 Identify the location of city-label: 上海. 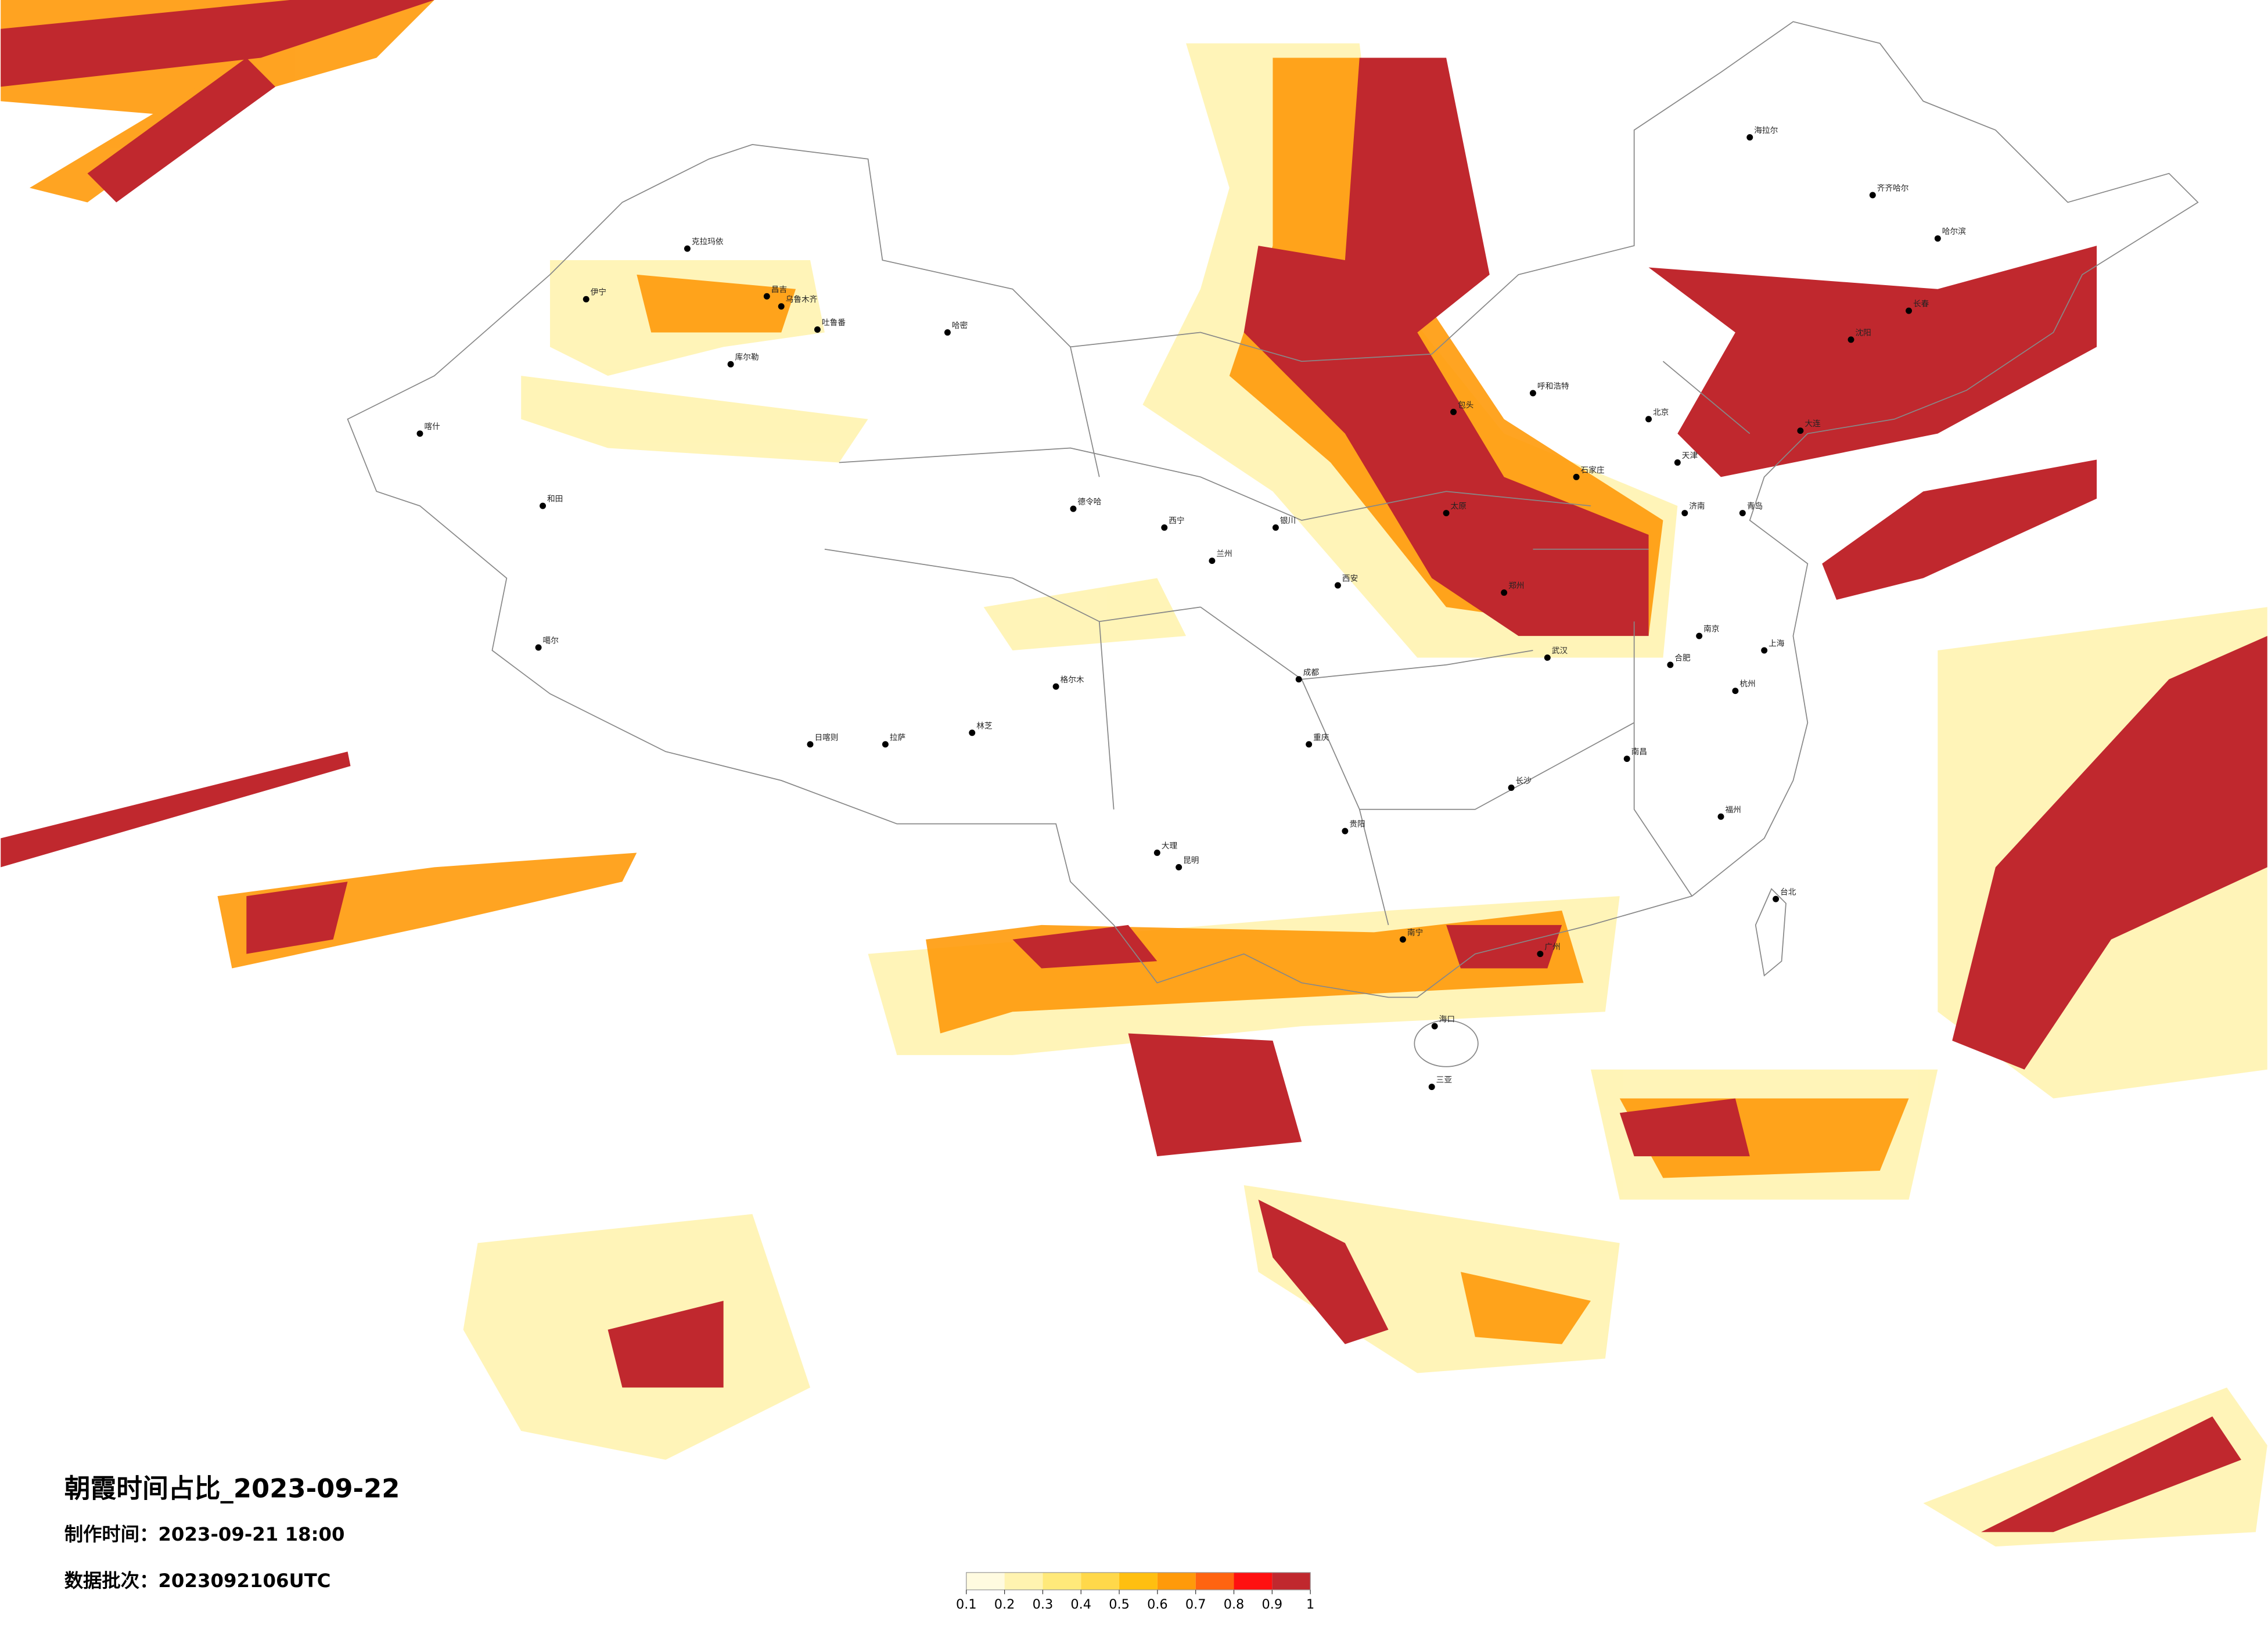
(1777, 644).